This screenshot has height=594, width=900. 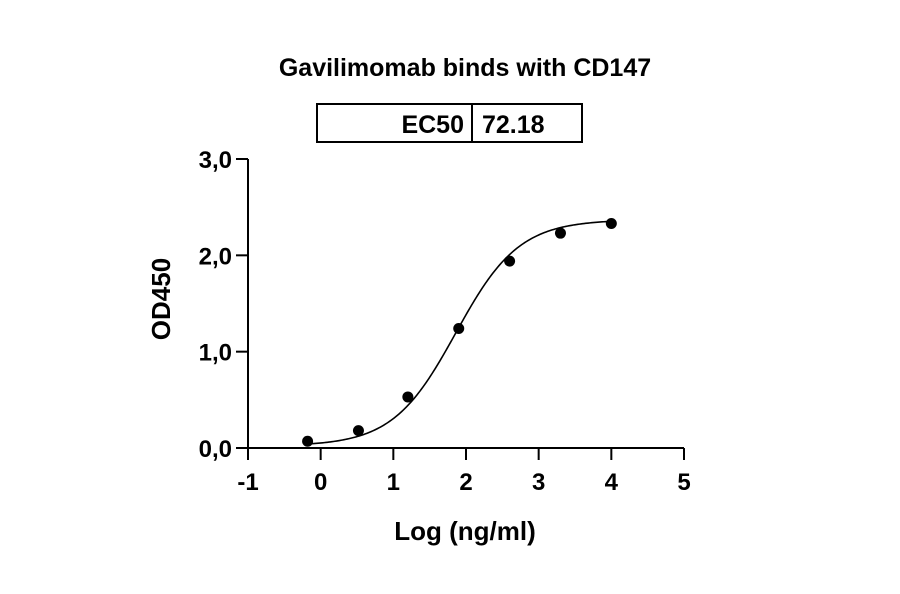 What do you see at coordinates (465, 68) in the screenshot?
I see `chart-title: Gavilimomab binds with CD147` at bounding box center [465, 68].